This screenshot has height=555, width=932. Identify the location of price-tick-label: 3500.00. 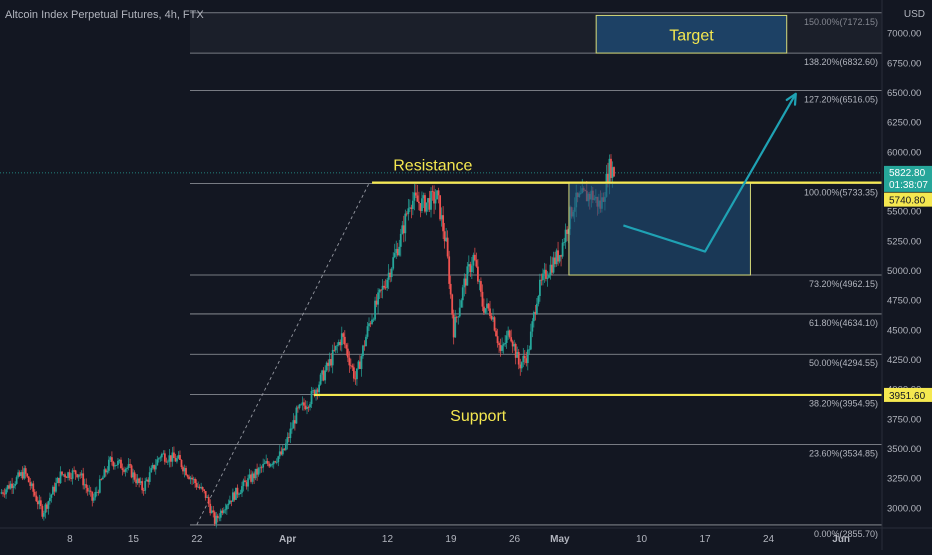
(904, 449).